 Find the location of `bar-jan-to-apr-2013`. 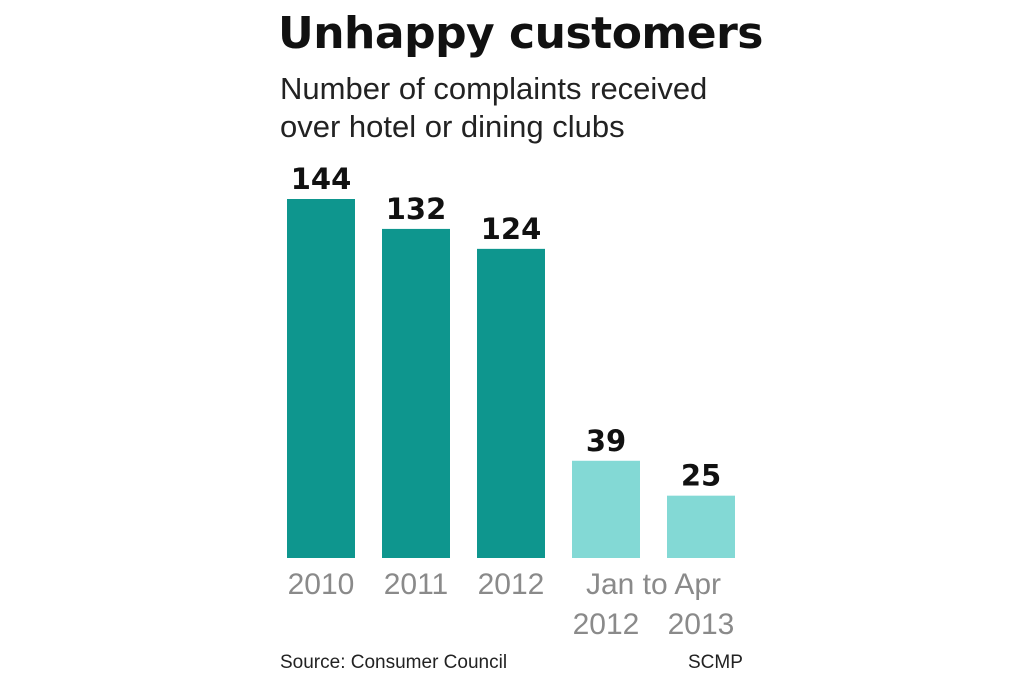

bar-jan-to-apr-2013 is located at coordinates (701, 526).